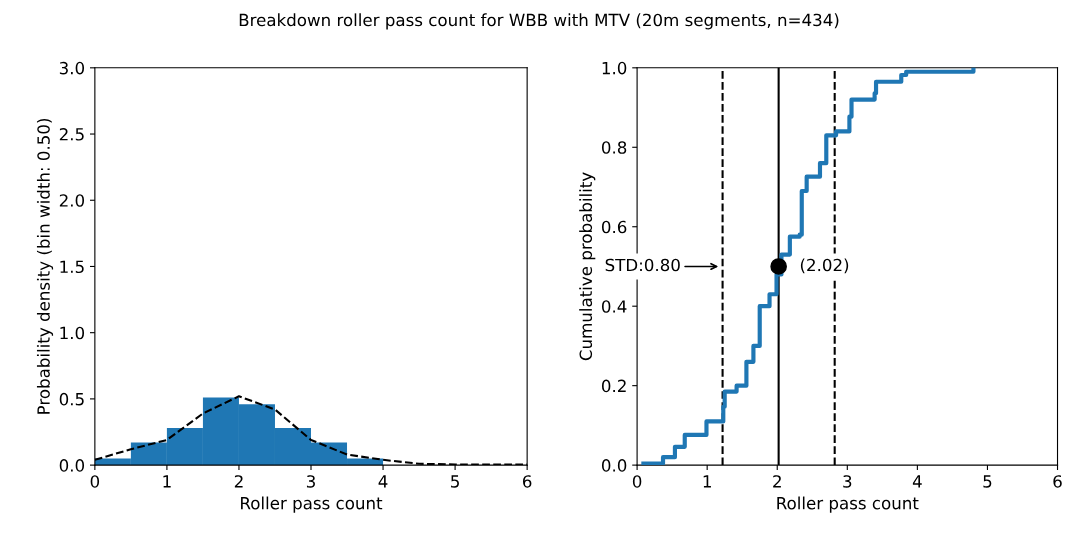 Image resolution: width=1078 pixels, height=534 pixels. What do you see at coordinates (587, 266) in the screenshot?
I see `y-axis-title: Cumulative probability` at bounding box center [587, 266].